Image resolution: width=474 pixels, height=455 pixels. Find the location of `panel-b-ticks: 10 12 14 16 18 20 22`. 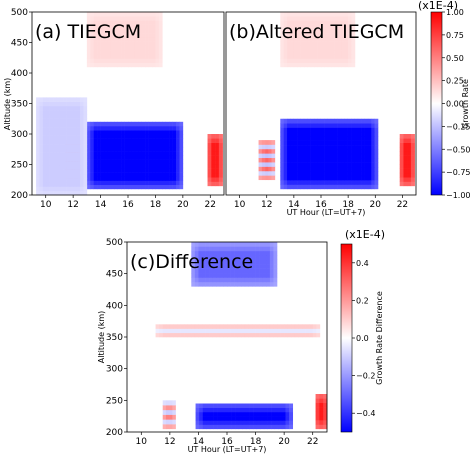

panel-b-ticks: 10 12 14 16 18 20 22 is located at coordinates (321, 202).